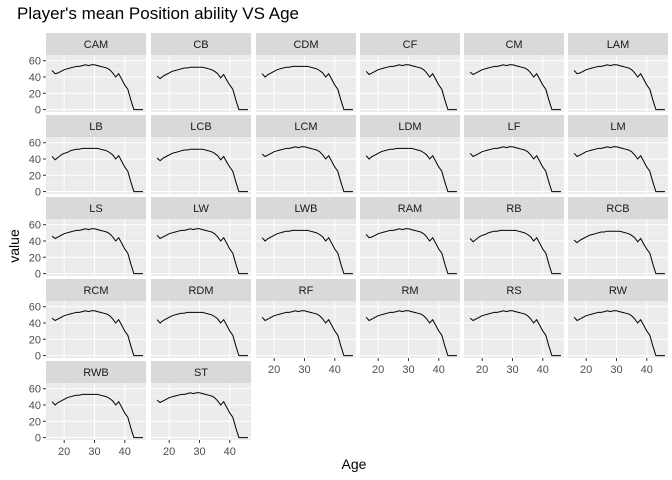 Image resolution: width=672 pixels, height=480 pixels. What do you see at coordinates (411, 170) in the screenshot?
I see `series-line-ldm` at bounding box center [411, 170].